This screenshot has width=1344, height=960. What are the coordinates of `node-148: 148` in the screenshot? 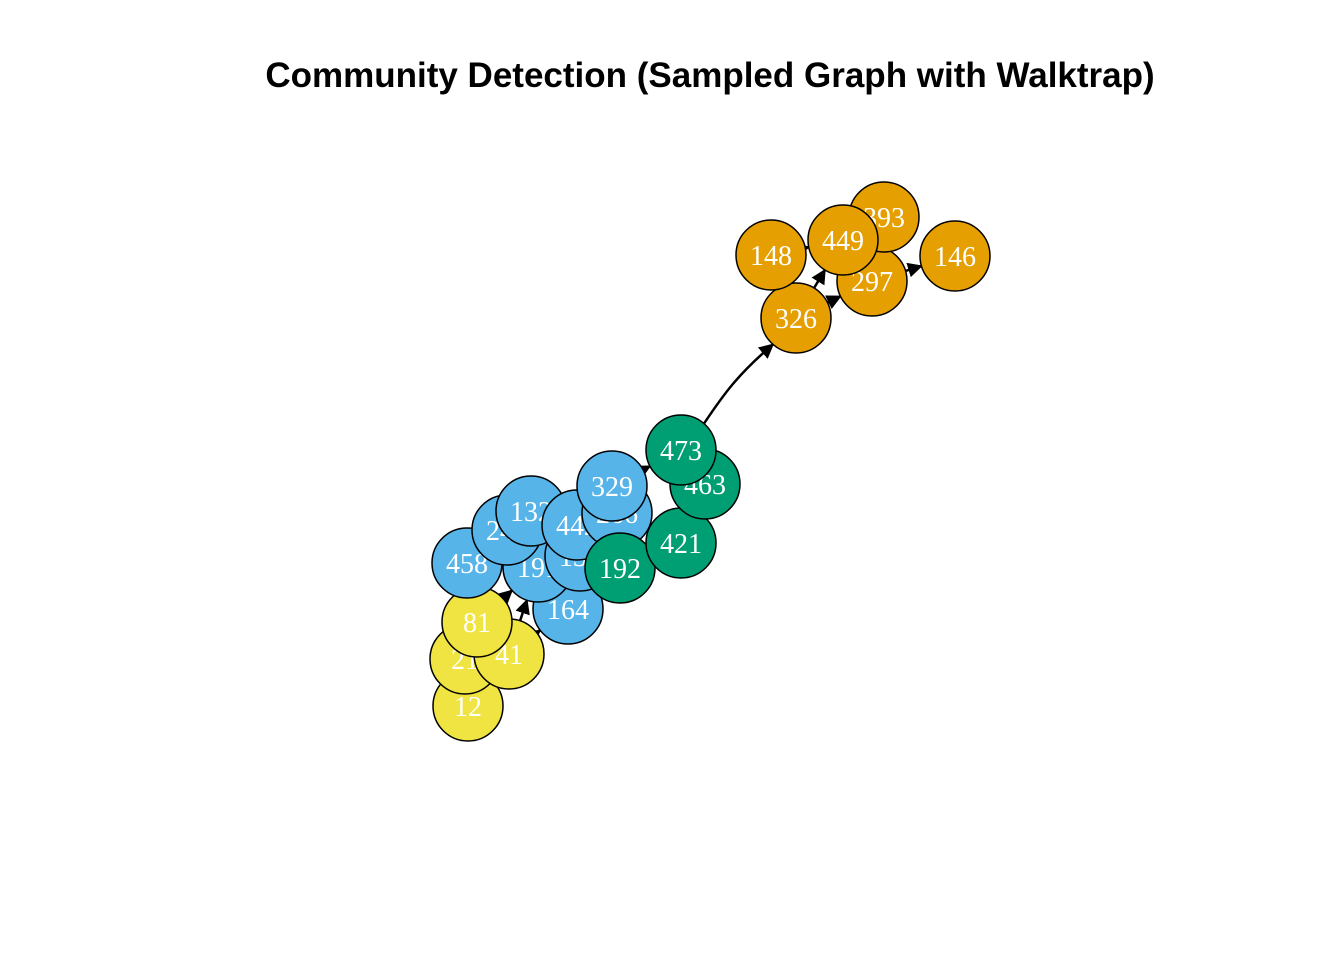 It's located at (771, 255).